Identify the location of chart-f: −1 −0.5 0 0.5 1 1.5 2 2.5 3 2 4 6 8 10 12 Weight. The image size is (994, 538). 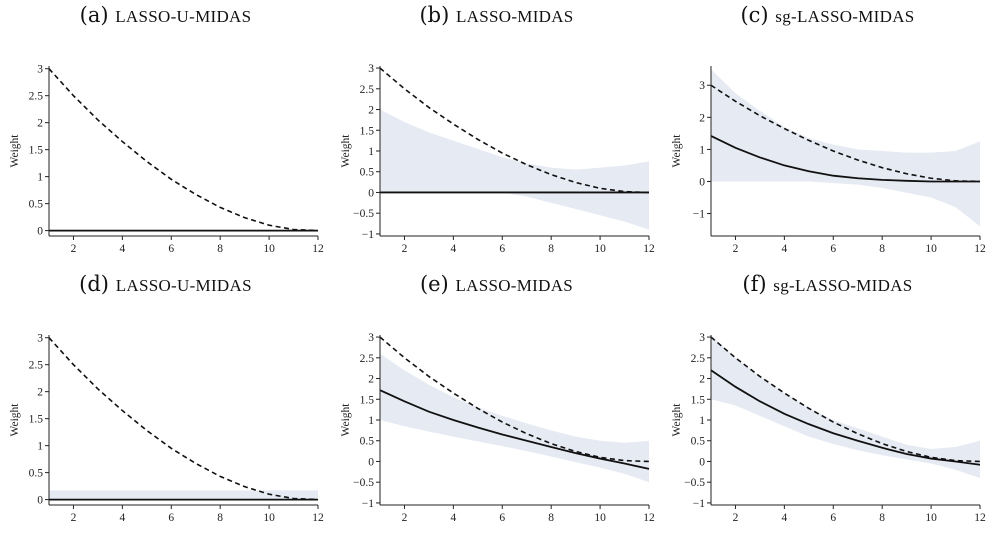
(828, 428).